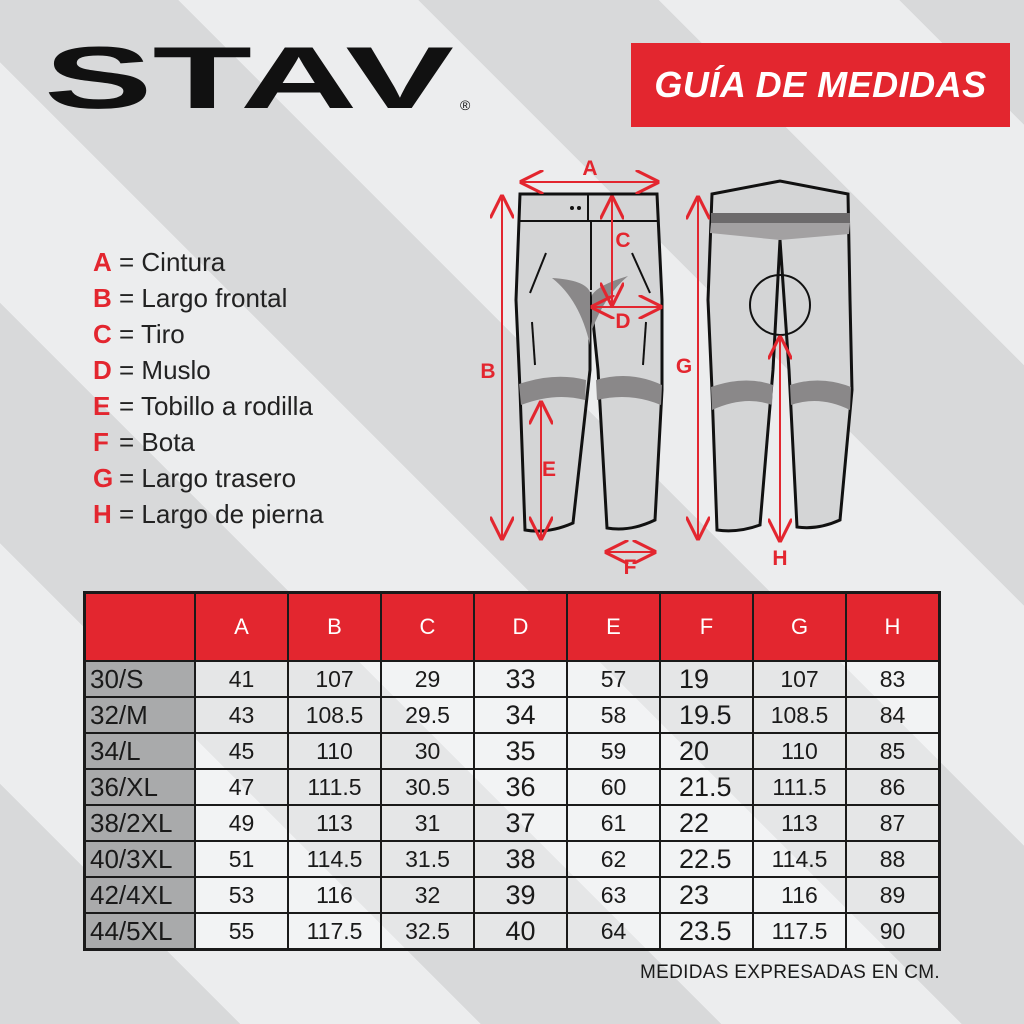 Image resolution: width=1024 pixels, height=1024 pixels. What do you see at coordinates (893, 626) in the screenshot?
I see `column-header: H` at bounding box center [893, 626].